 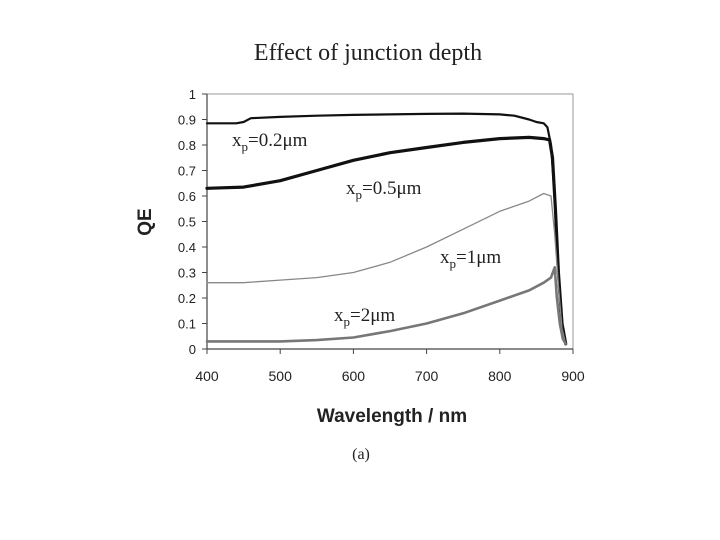 I want to click on series-label-3: xp=1μm, so click(x=470, y=259).